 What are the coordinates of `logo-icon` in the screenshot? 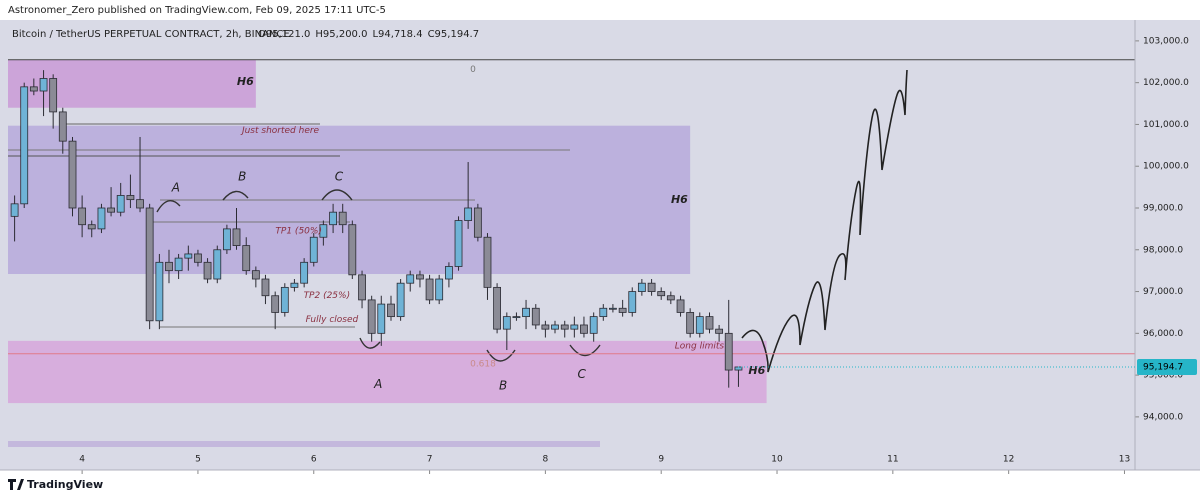 It's located at (16, 484).